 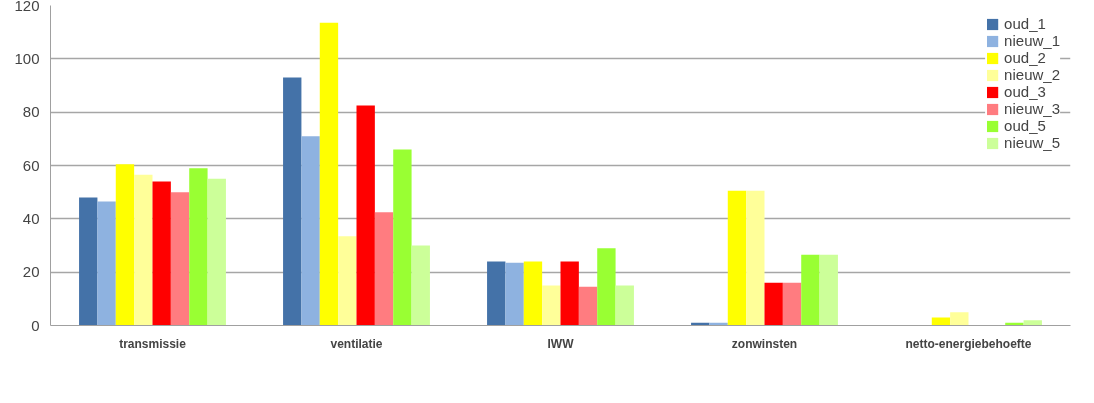 What do you see at coordinates (27, 7) in the screenshot?
I see `y-tick-label: 120` at bounding box center [27, 7].